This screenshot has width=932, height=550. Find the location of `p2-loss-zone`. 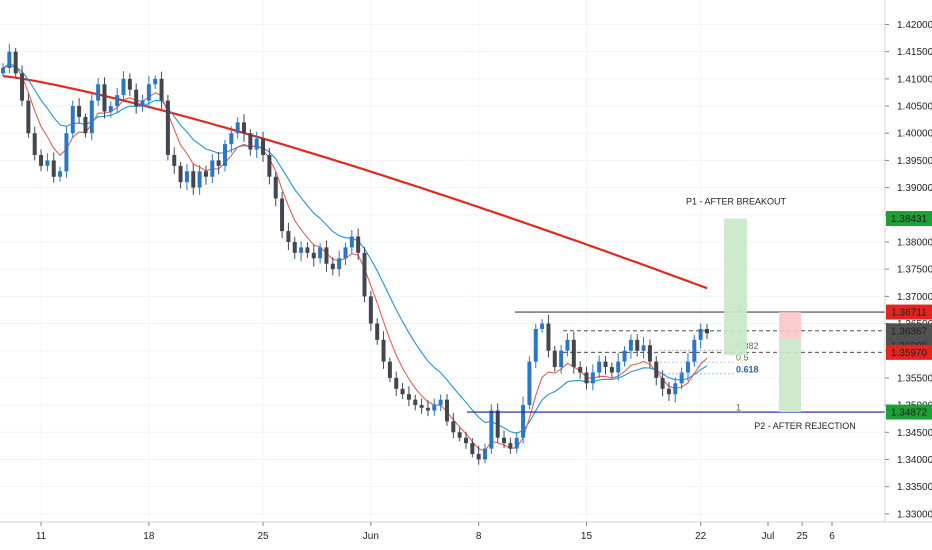

p2-loss-zone is located at coordinates (790, 326).